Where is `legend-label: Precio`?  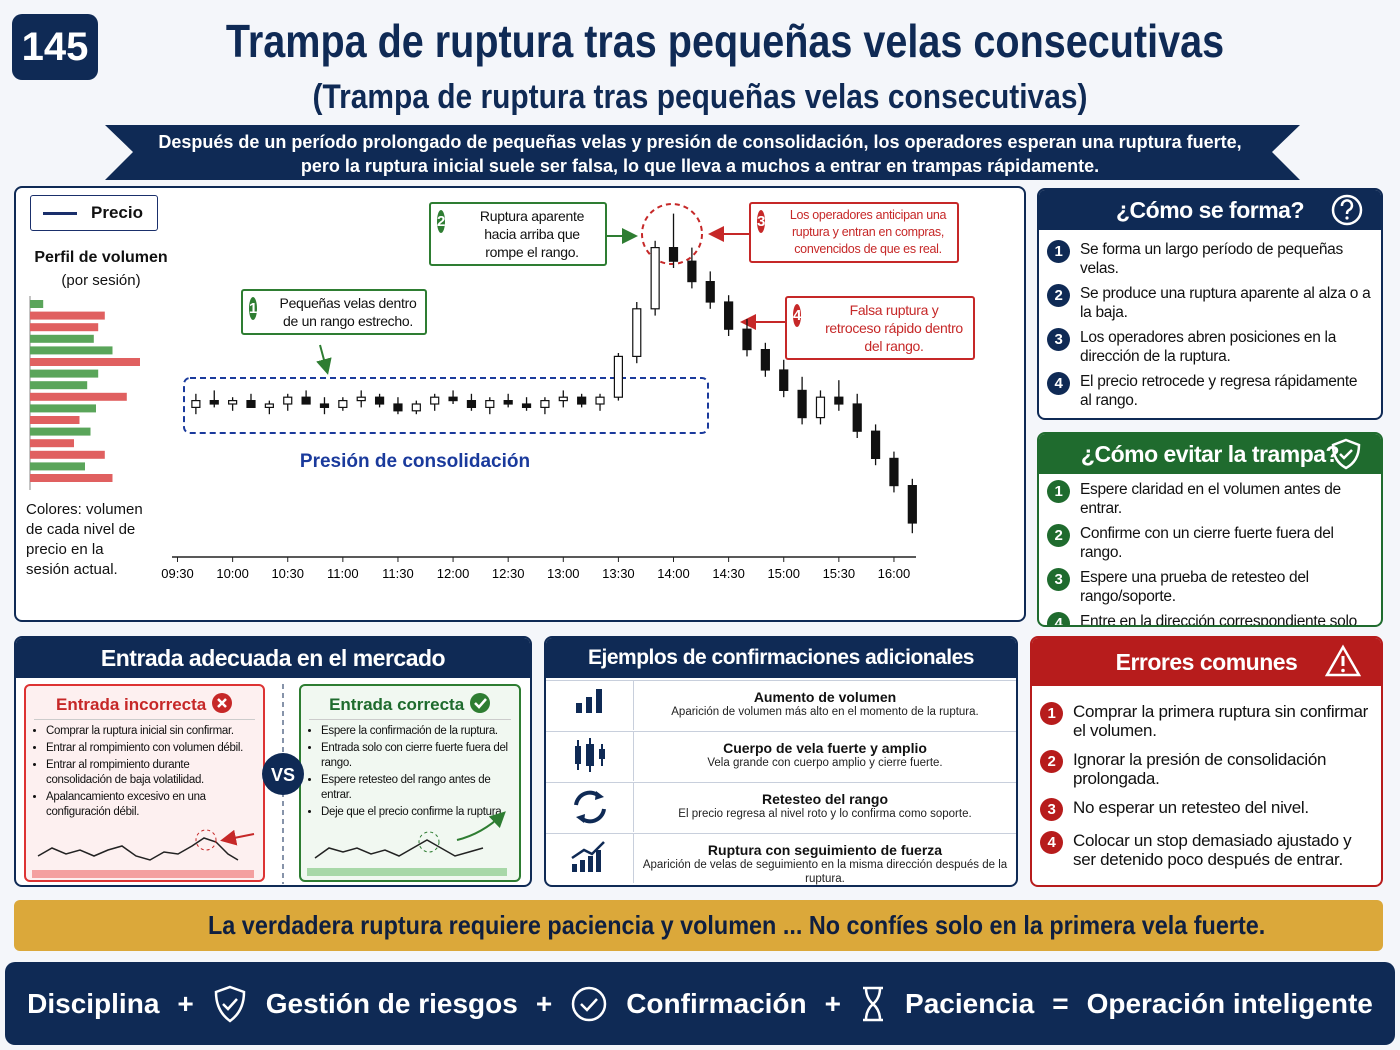
legend-label: Precio is located at coordinates (117, 212).